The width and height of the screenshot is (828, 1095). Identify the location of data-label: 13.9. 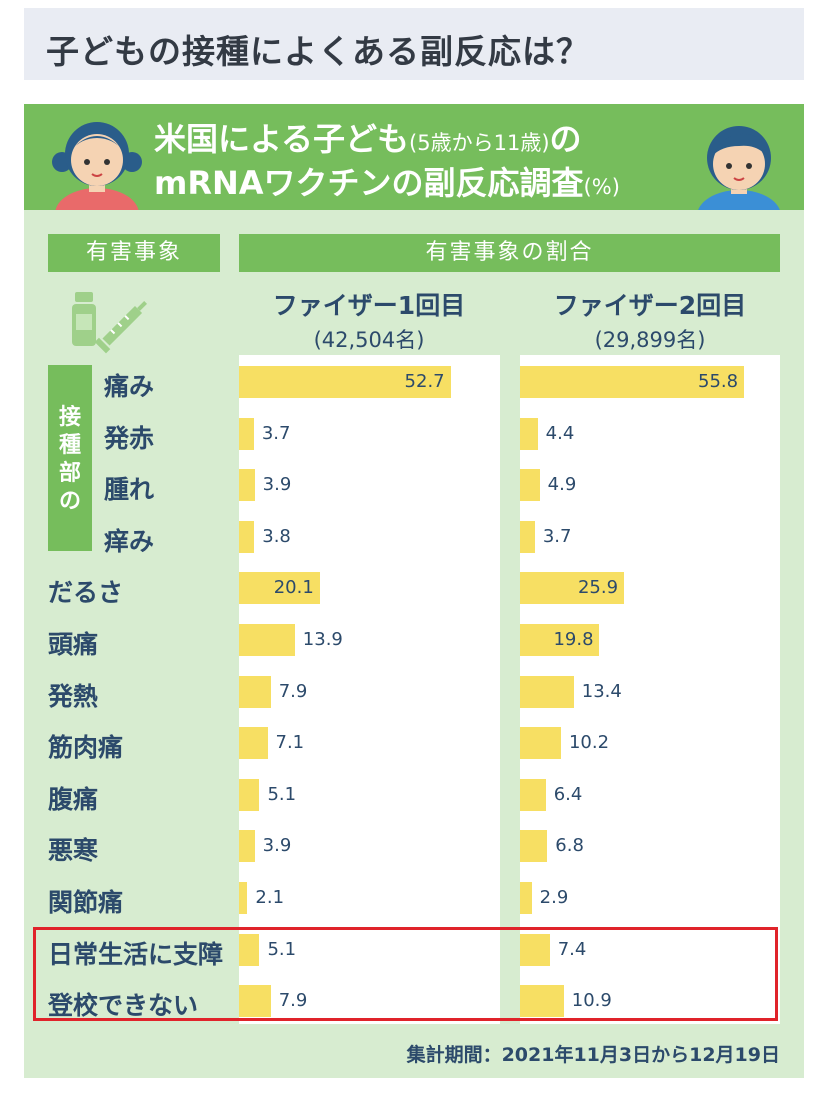
(322, 639).